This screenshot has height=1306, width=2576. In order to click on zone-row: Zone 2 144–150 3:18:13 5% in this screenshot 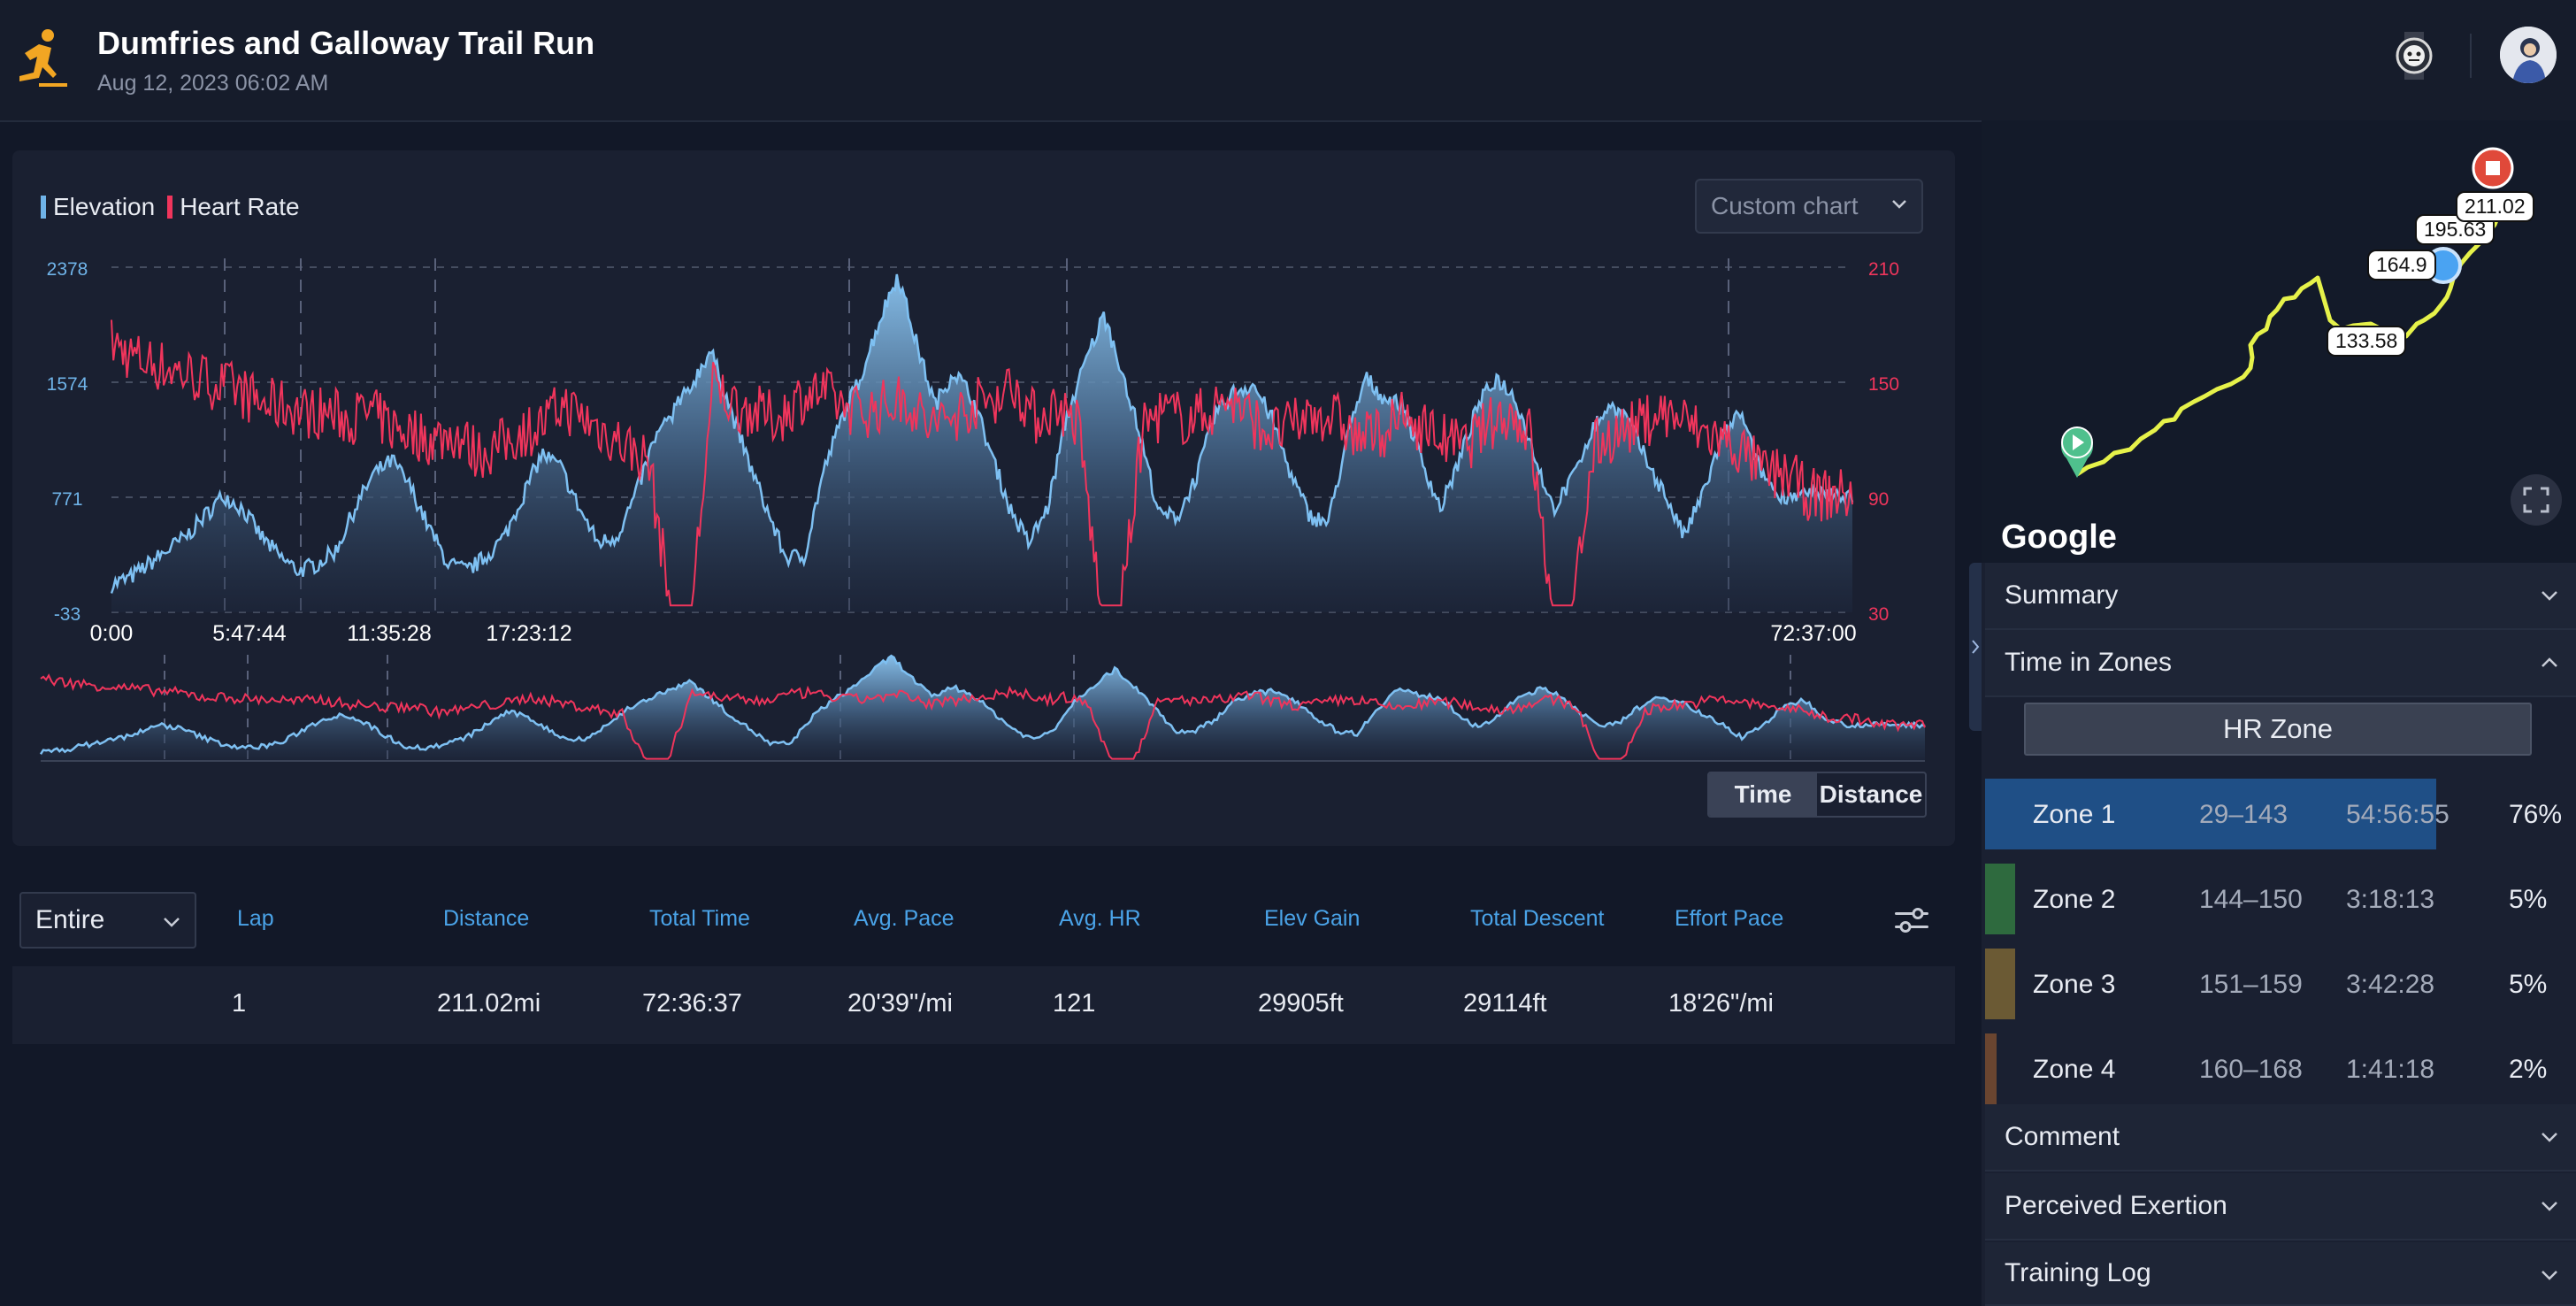, I will do `click(2280, 899)`.